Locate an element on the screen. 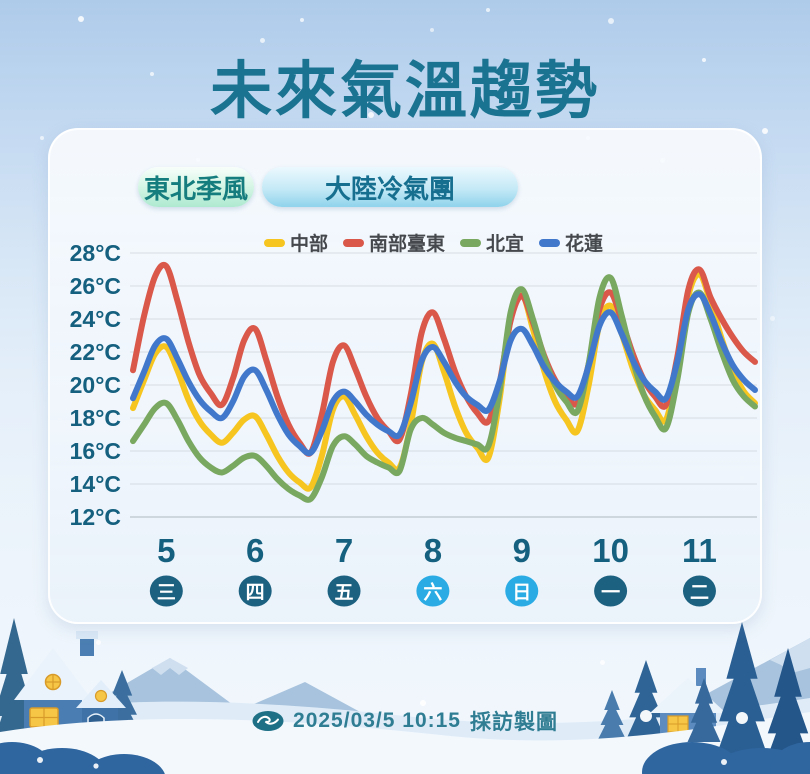  y-tick-label: 18°C is located at coordinates (95, 418).